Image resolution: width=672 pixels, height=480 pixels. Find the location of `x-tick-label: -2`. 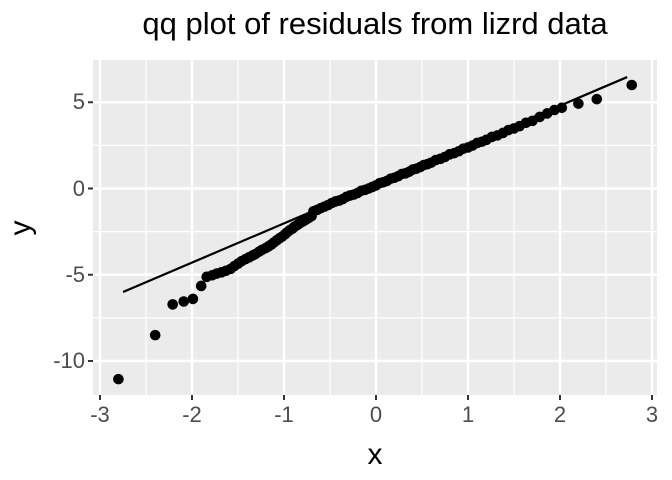

x-tick-label: -2 is located at coordinates (192, 414).